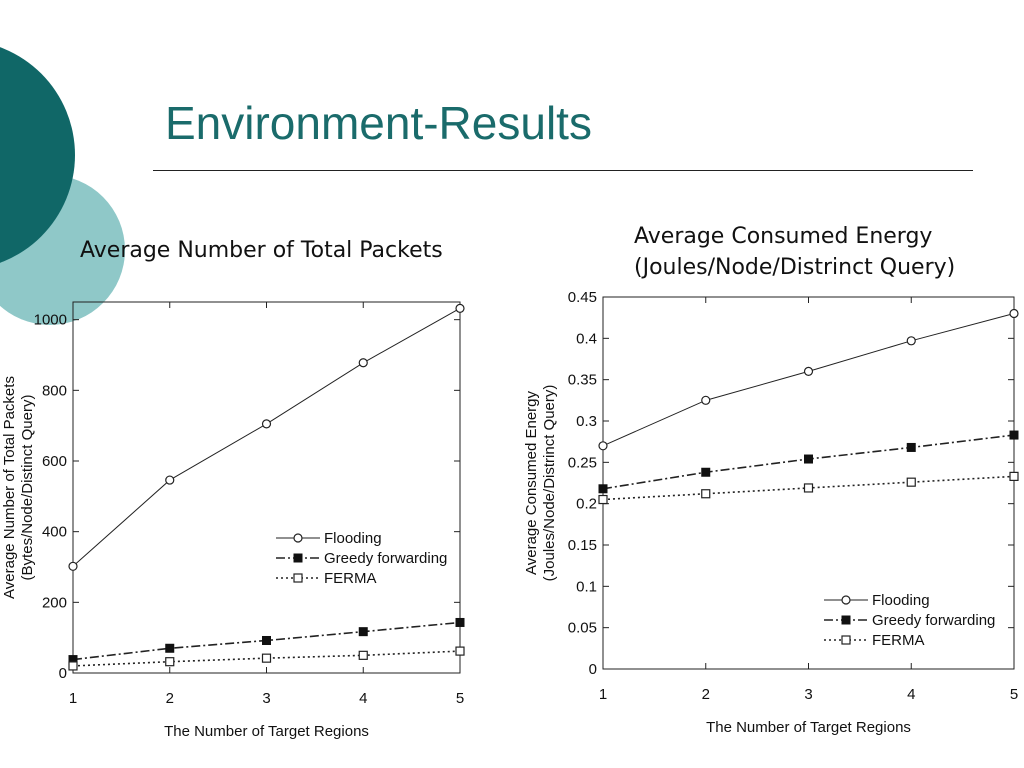 The width and height of the screenshot is (1024, 768). What do you see at coordinates (586, 504) in the screenshot?
I see `chart2-y-tick-label: 0.2` at bounding box center [586, 504].